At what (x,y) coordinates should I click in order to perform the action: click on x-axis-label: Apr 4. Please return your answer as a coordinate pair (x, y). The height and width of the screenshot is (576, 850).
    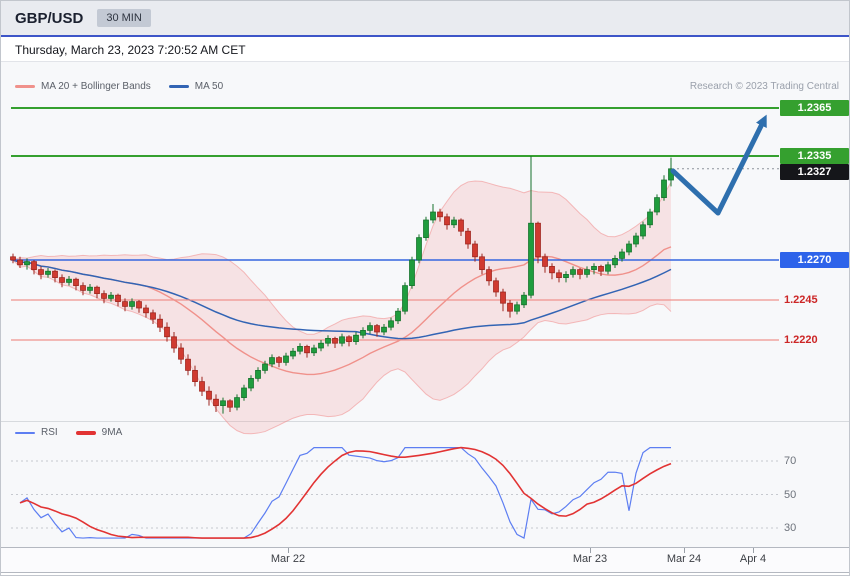
    Looking at the image, I should click on (753, 559).